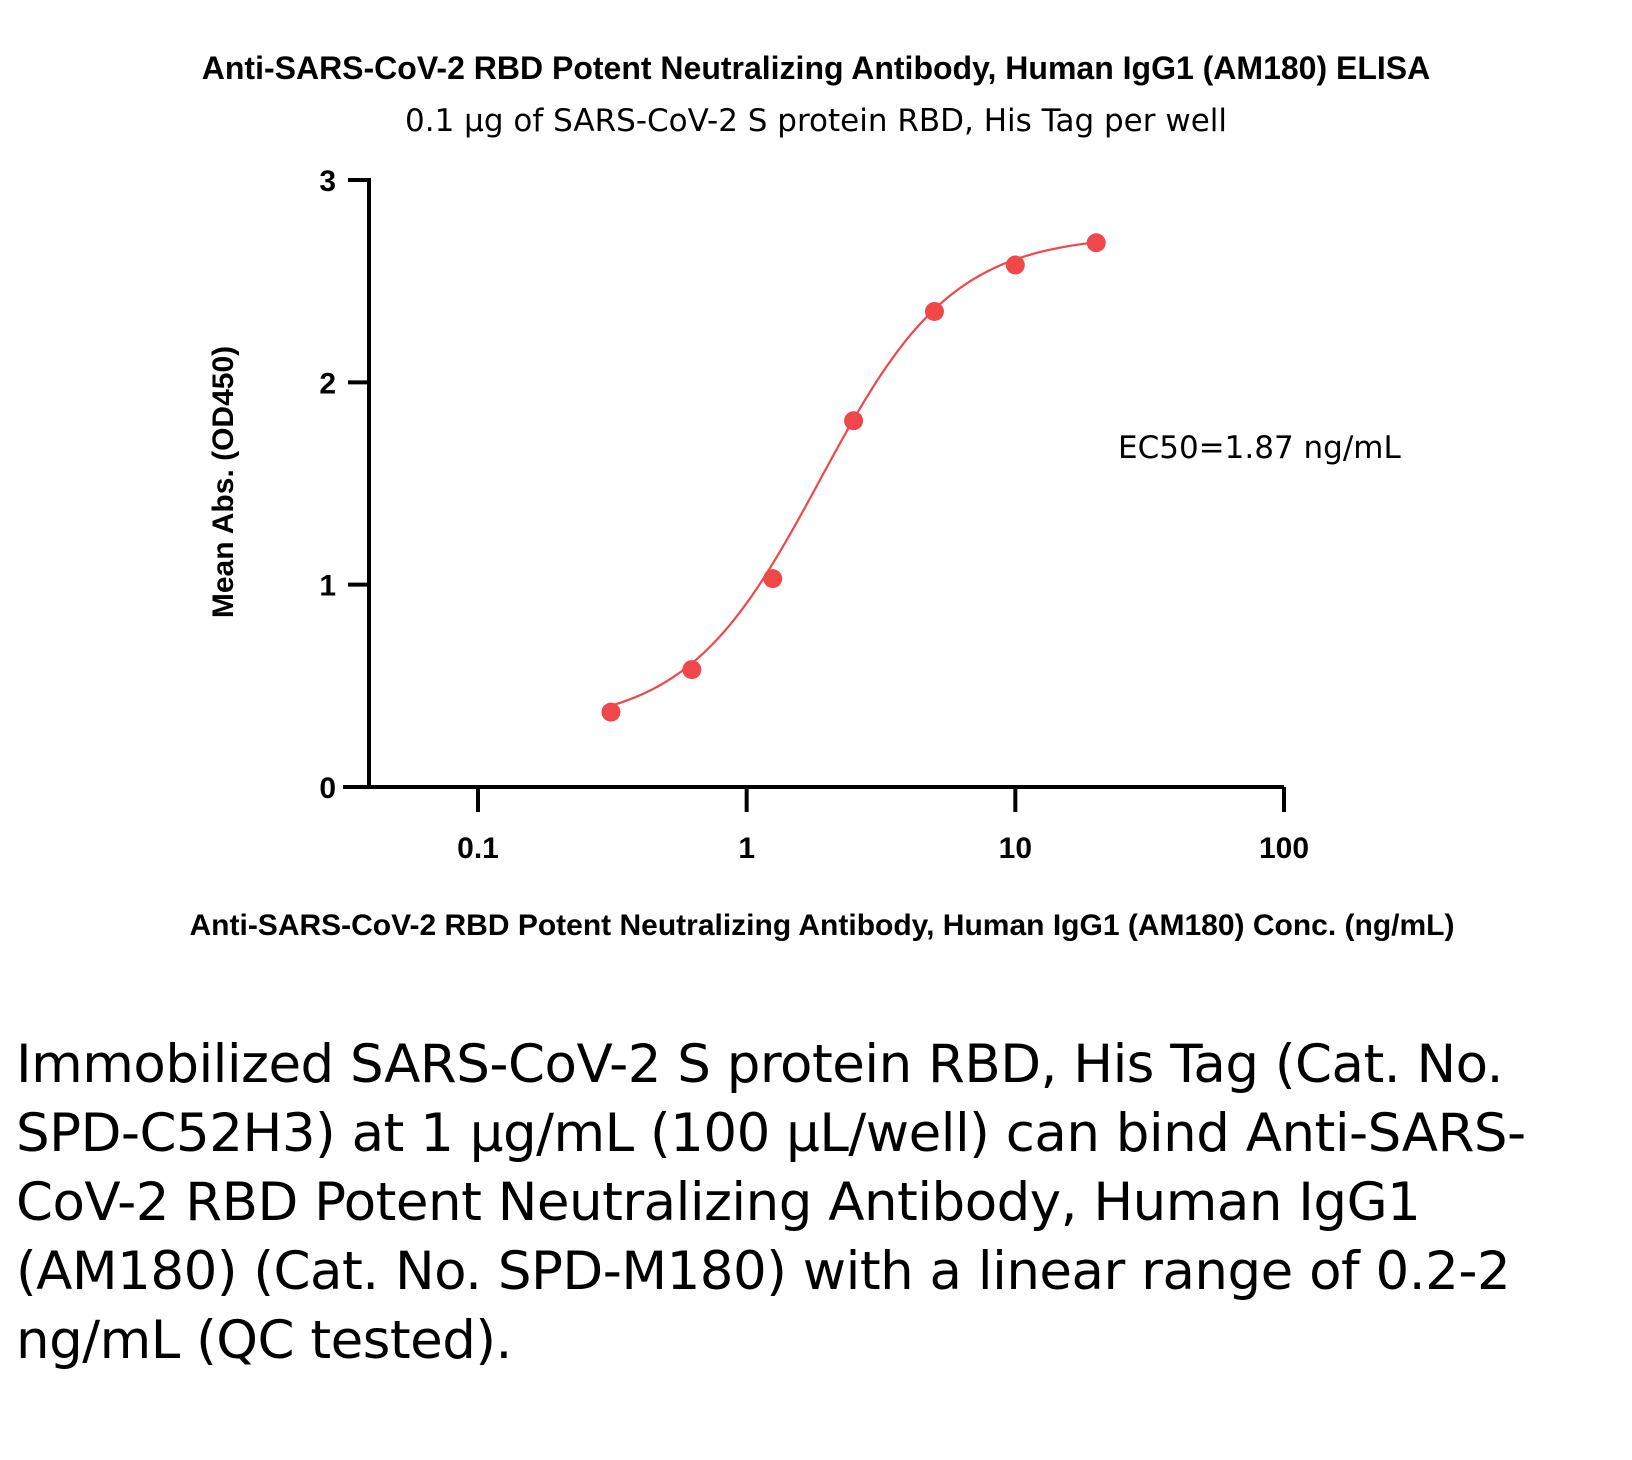 The image size is (1632, 1460). Describe the element at coordinates (1259, 448) in the screenshot. I see `ec50-annotation: EC50=1.87 ng/mL` at that location.